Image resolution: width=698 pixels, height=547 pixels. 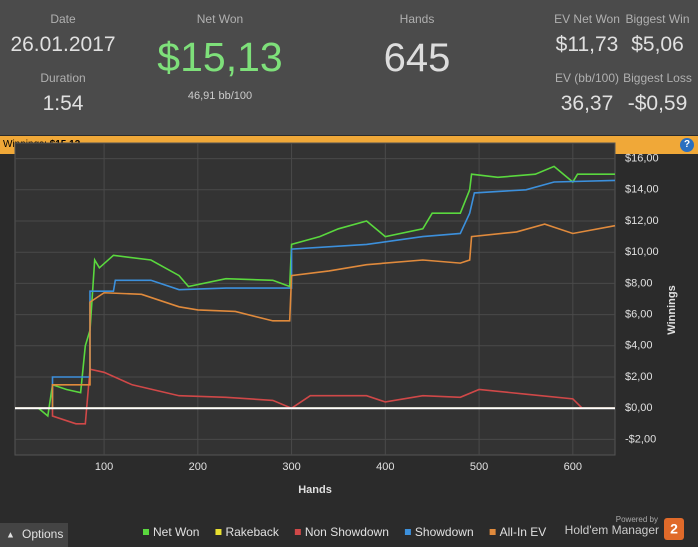 I want to click on hands-label: Hands, so click(x=417, y=19).